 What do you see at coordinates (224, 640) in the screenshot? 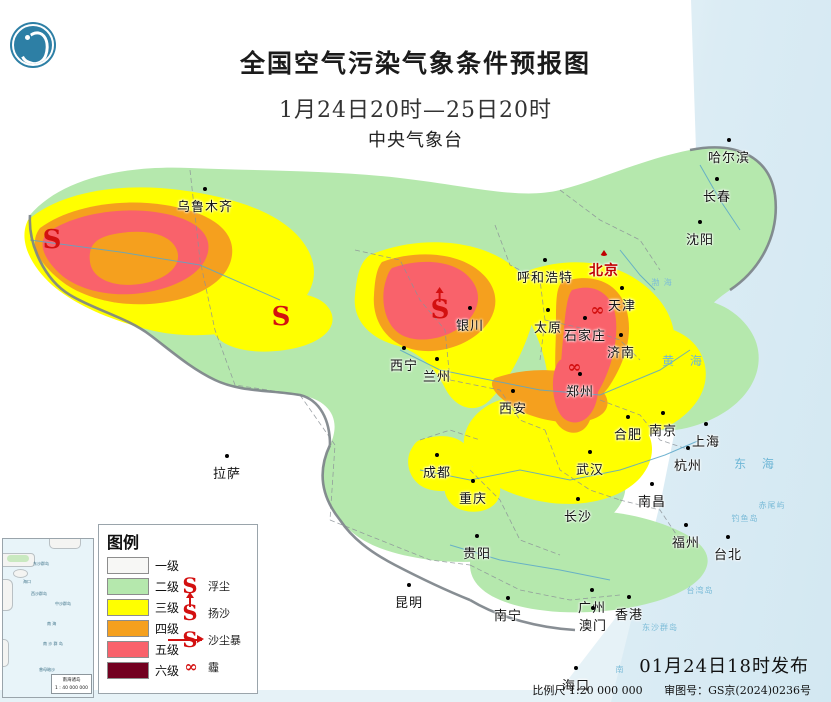
I see `legend-symbol-label: 沙尘暴` at bounding box center [224, 640].